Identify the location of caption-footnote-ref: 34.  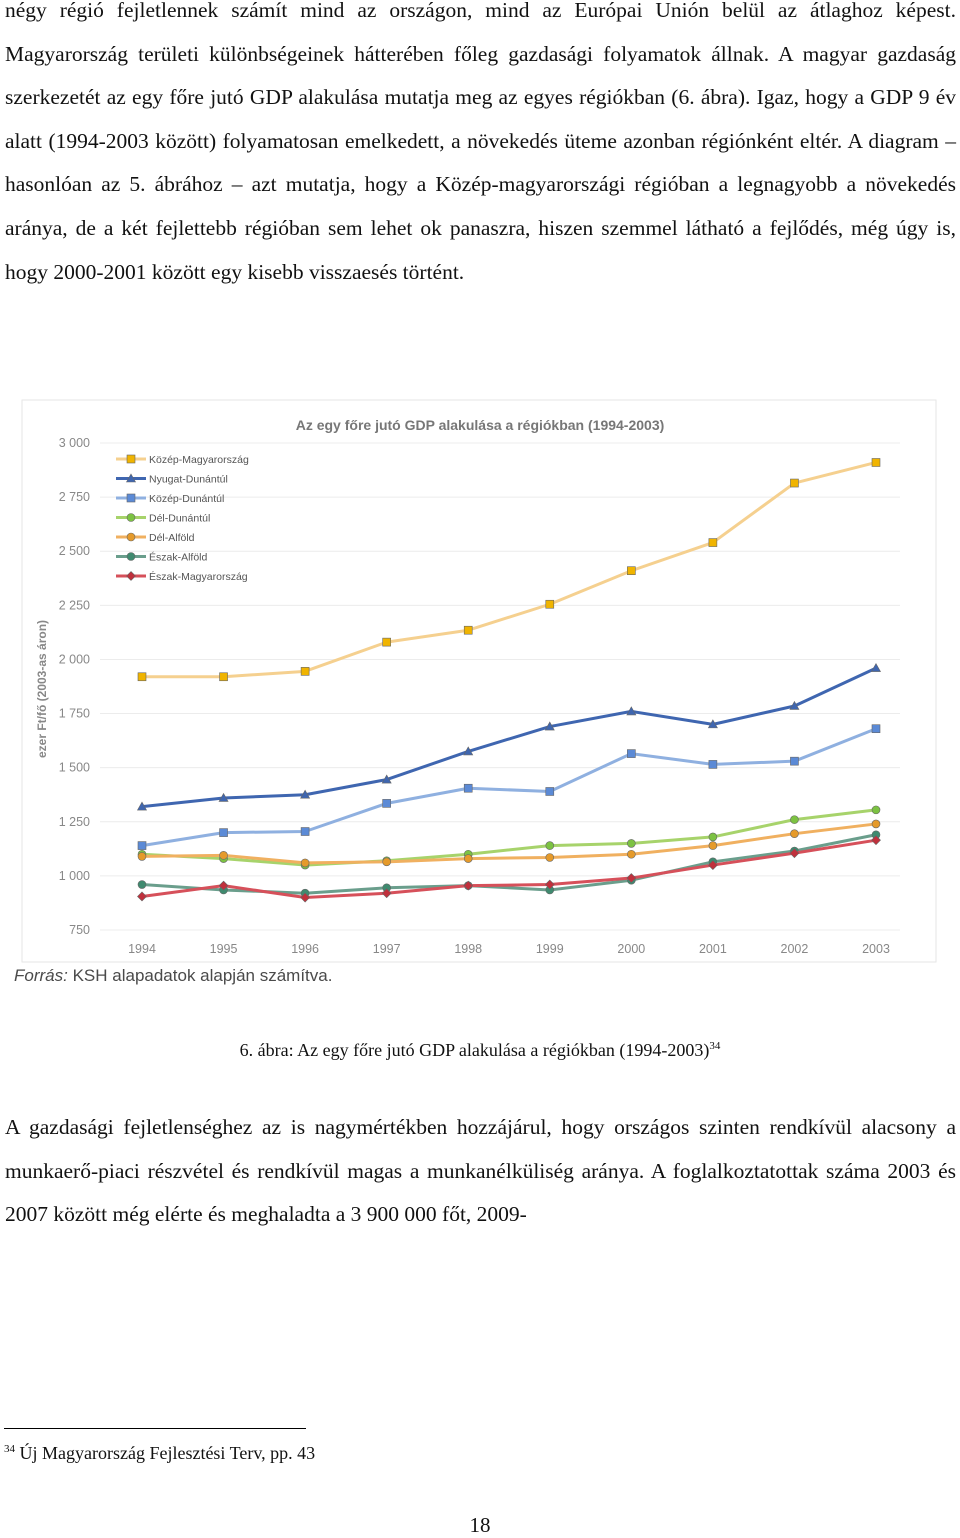
(715, 1046).